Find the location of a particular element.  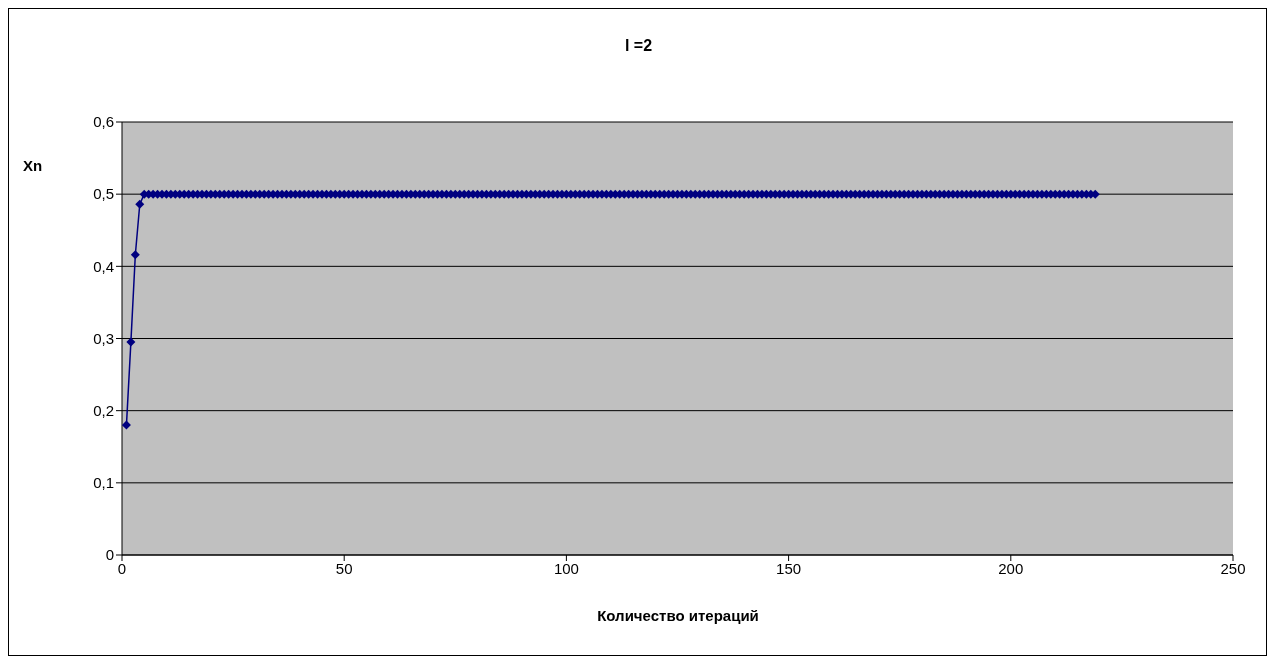

x-axis-title: Количество итераций is located at coordinates (678, 615).